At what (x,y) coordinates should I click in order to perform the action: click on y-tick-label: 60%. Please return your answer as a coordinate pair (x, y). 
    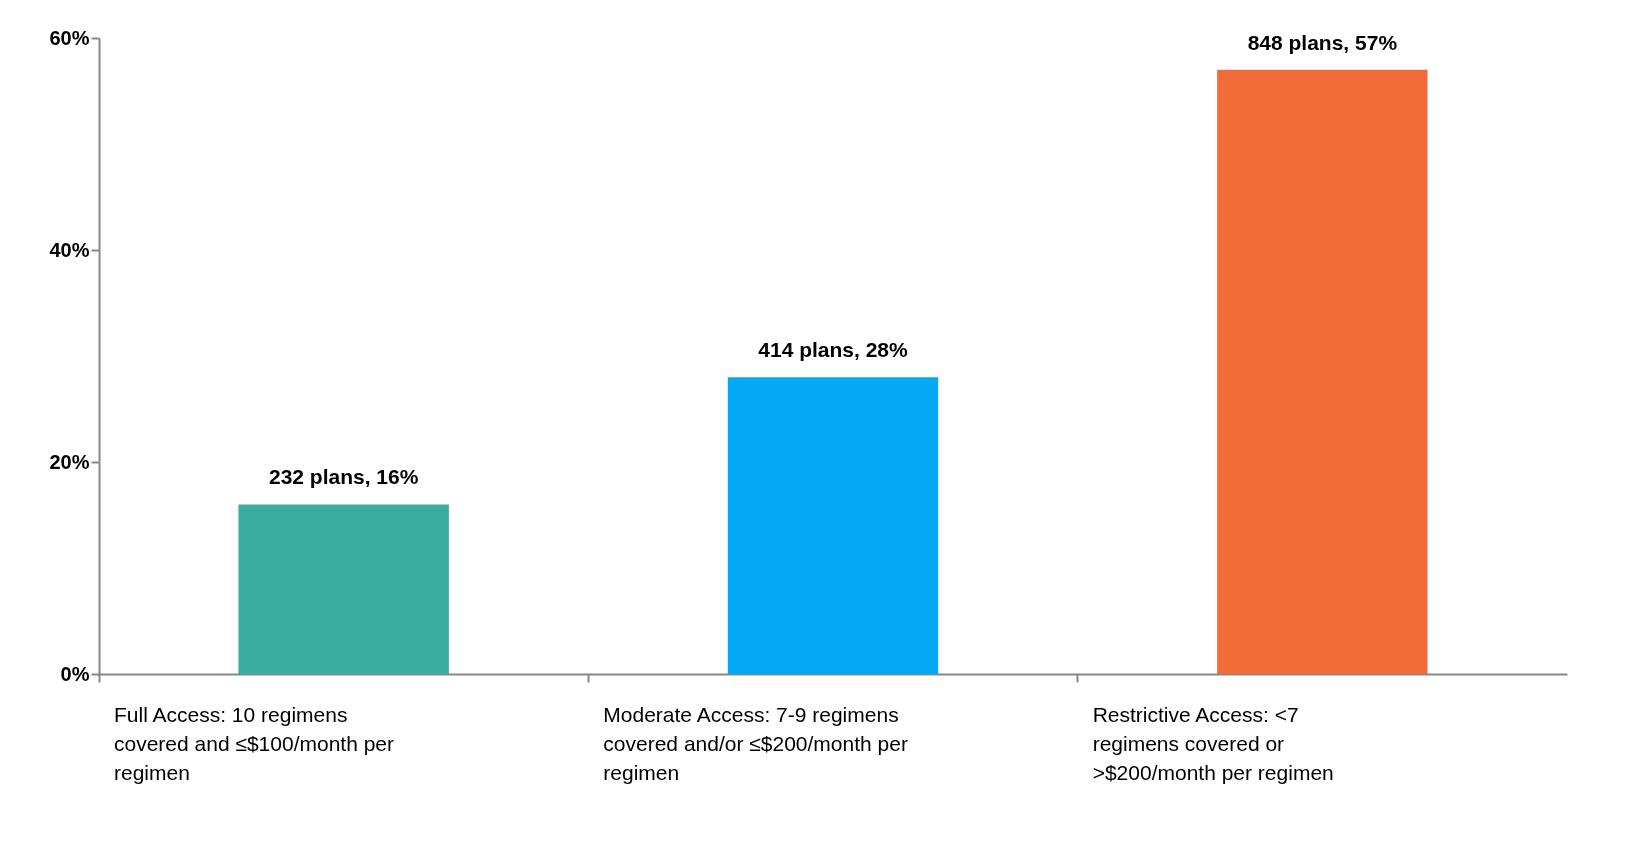
    Looking at the image, I should click on (69, 37).